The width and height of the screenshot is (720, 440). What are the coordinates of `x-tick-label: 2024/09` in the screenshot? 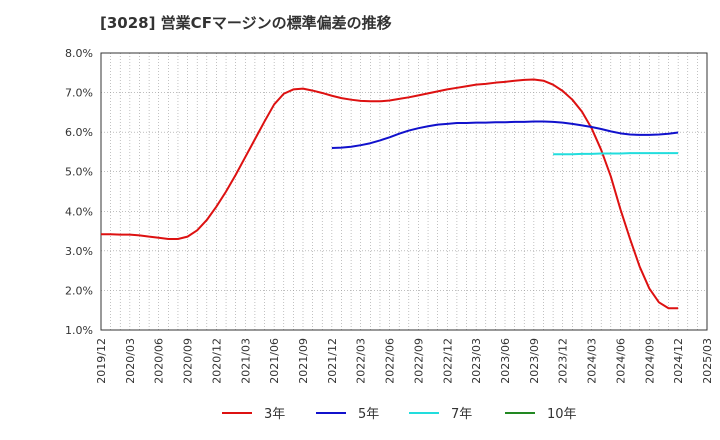 It's located at (649, 361).